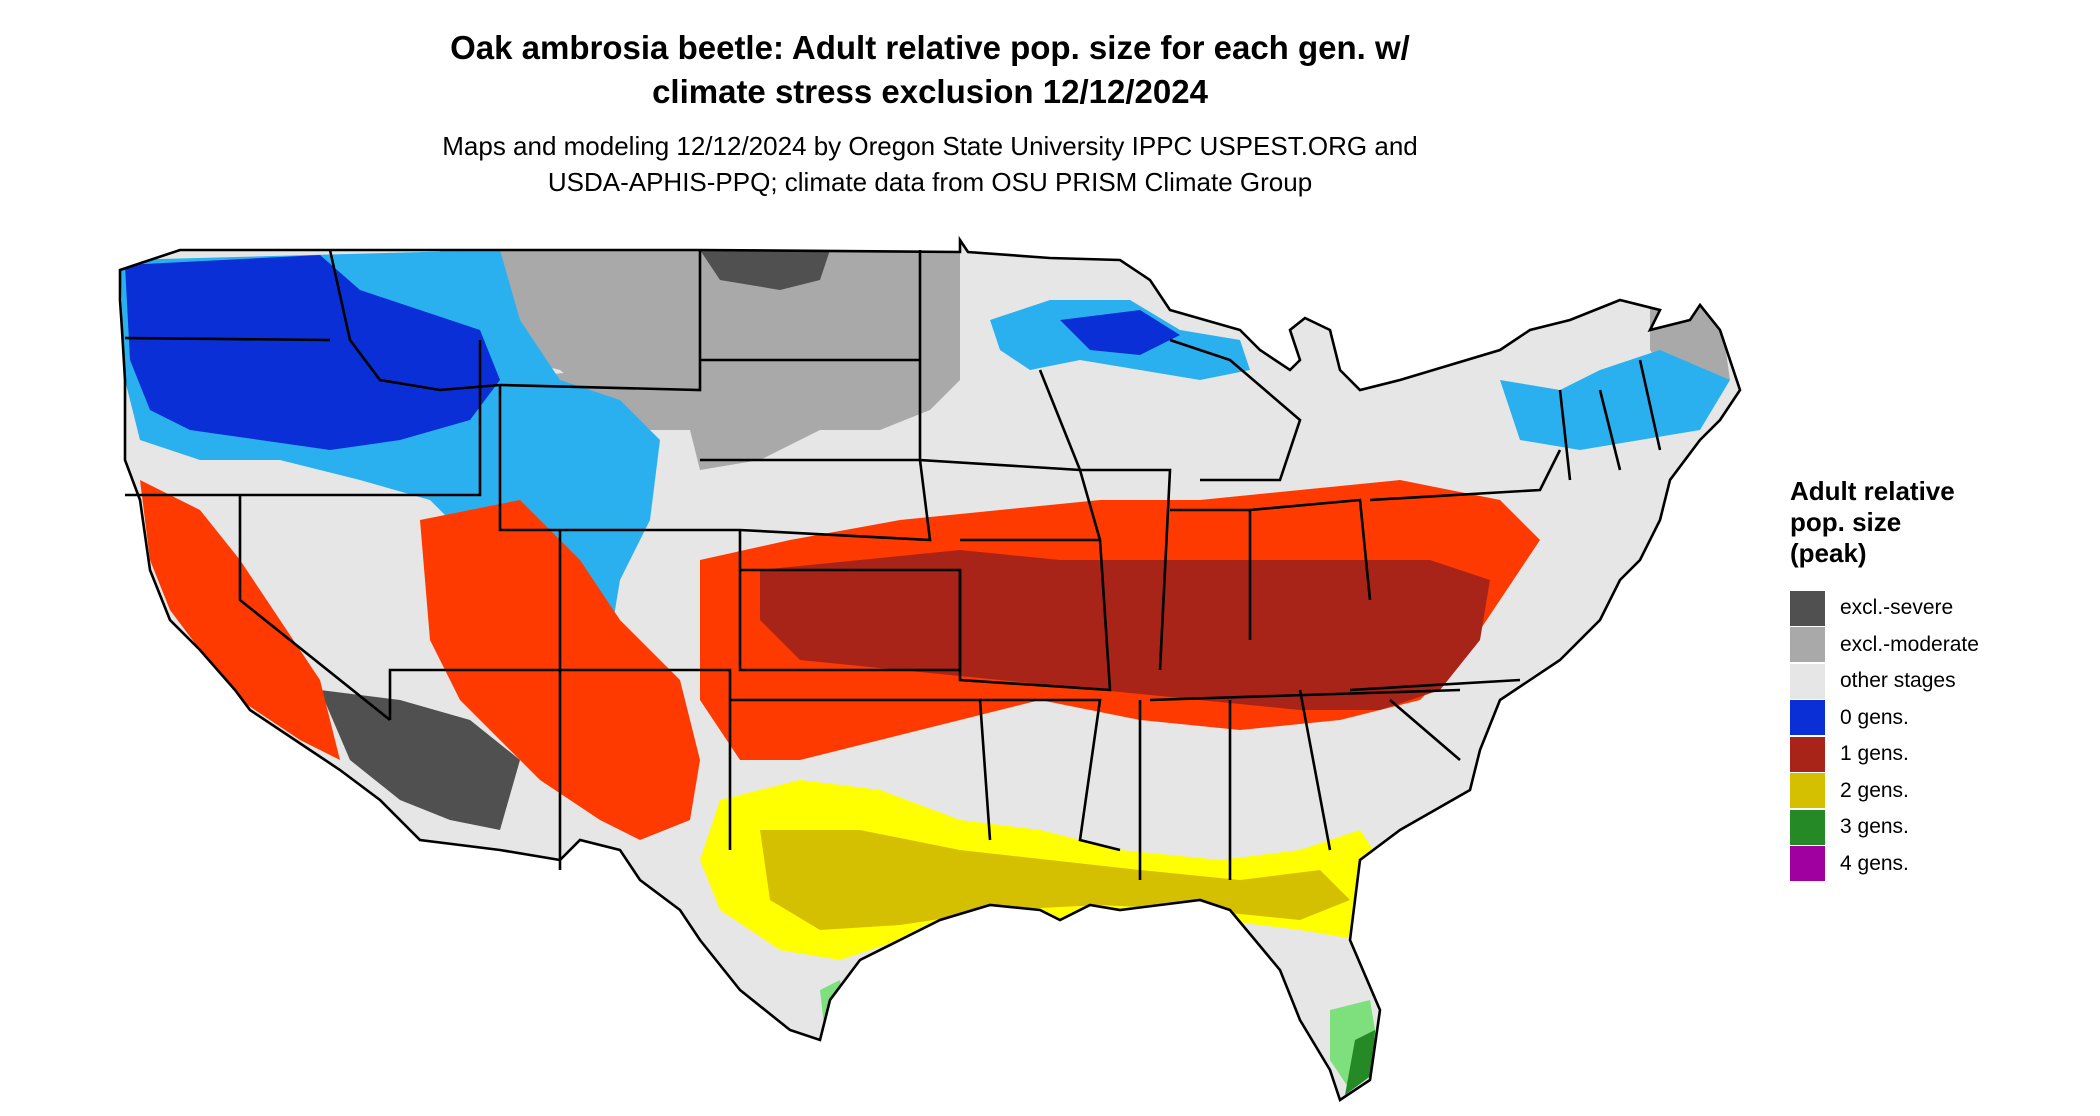 This screenshot has width=2100, height=1116. What do you see at coordinates (420, 760) in the screenshot?
I see `zone-excl-severe-southwest` at bounding box center [420, 760].